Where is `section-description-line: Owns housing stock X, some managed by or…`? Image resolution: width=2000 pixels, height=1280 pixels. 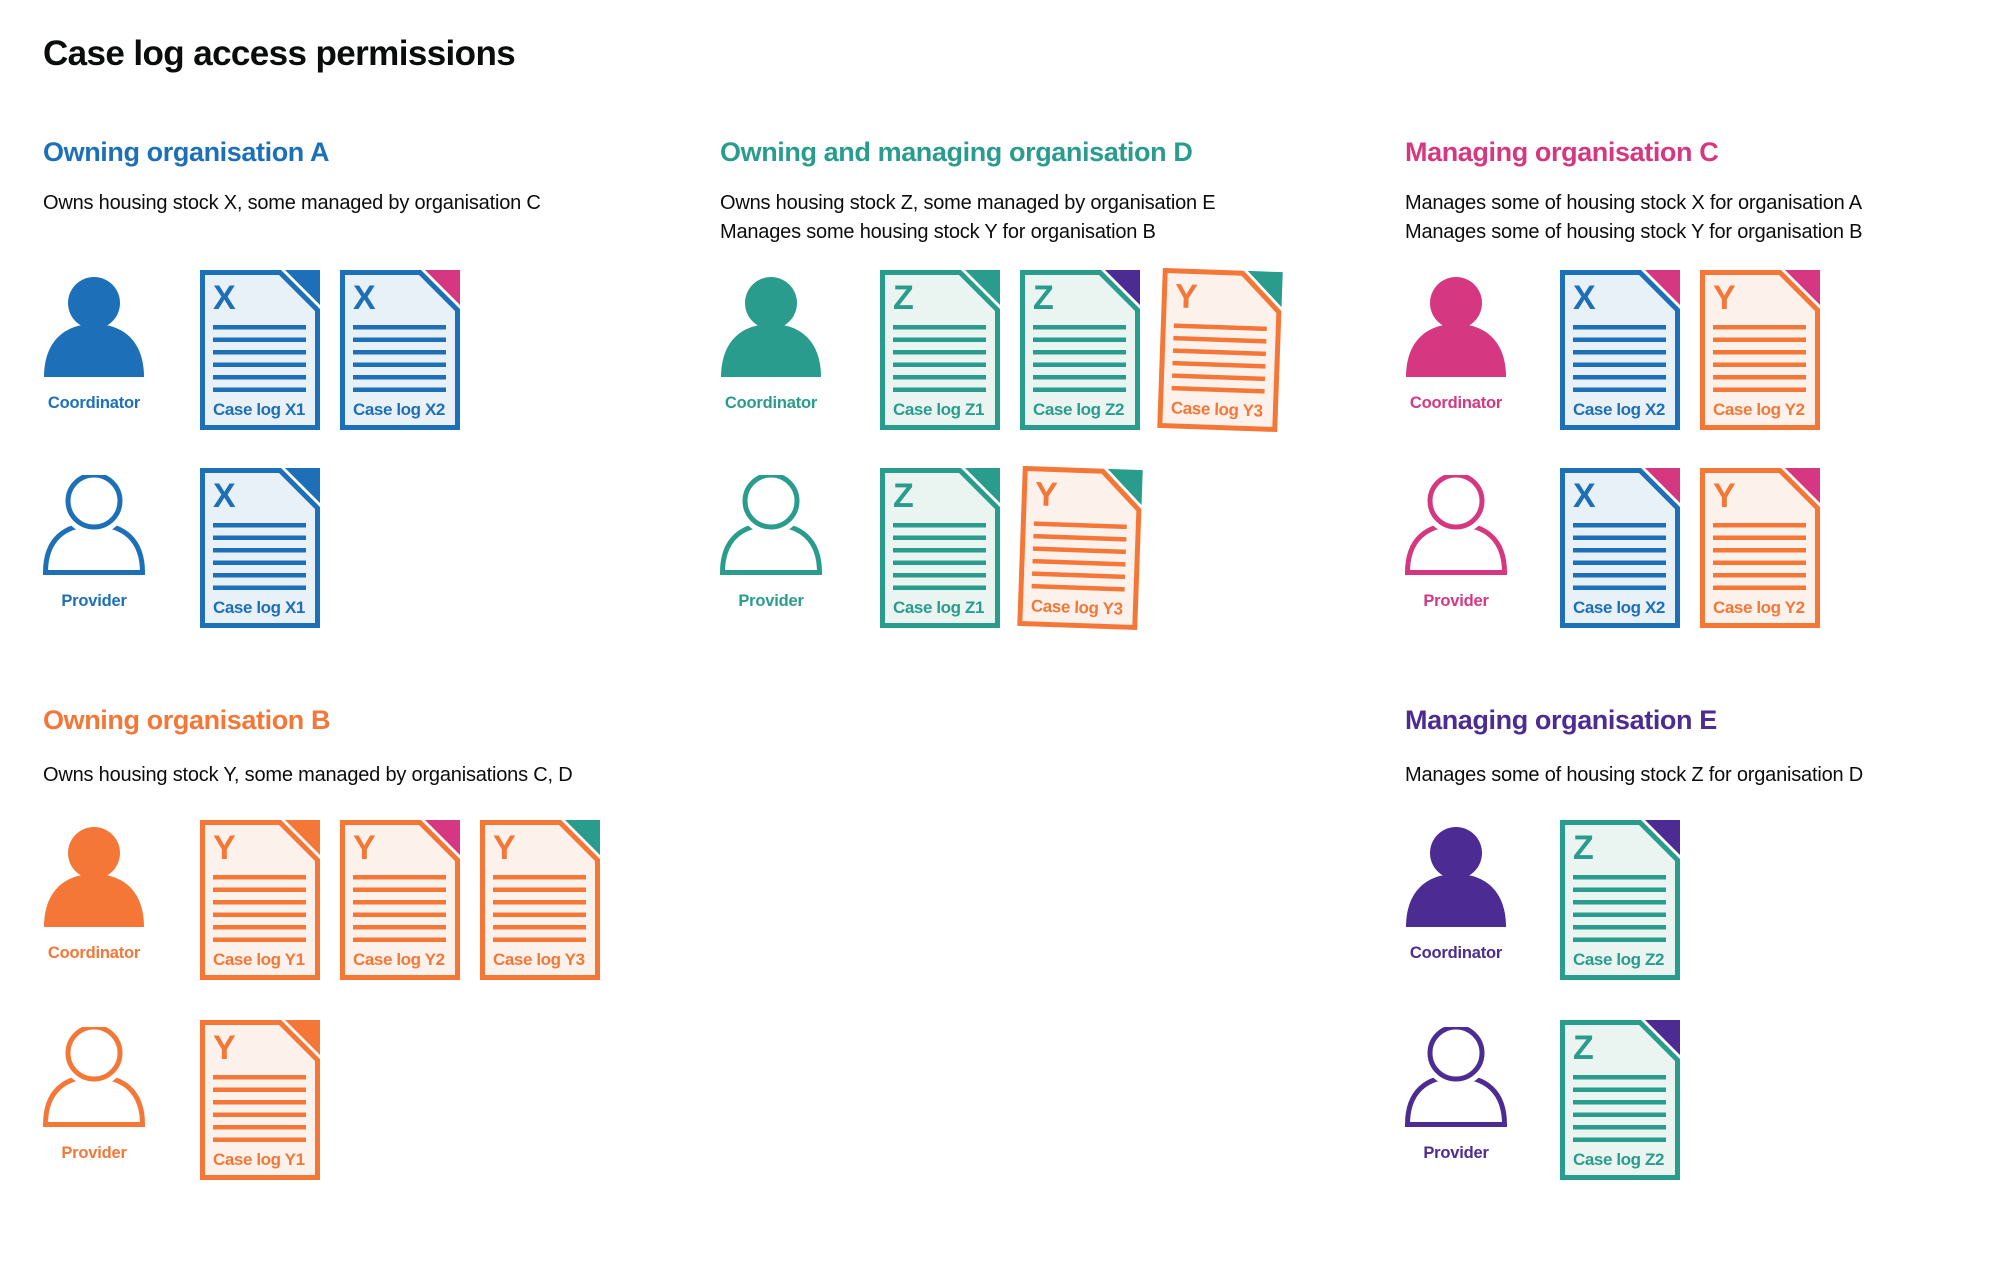 section-description-line: Owns housing stock X, some managed by or… is located at coordinates (292, 203).